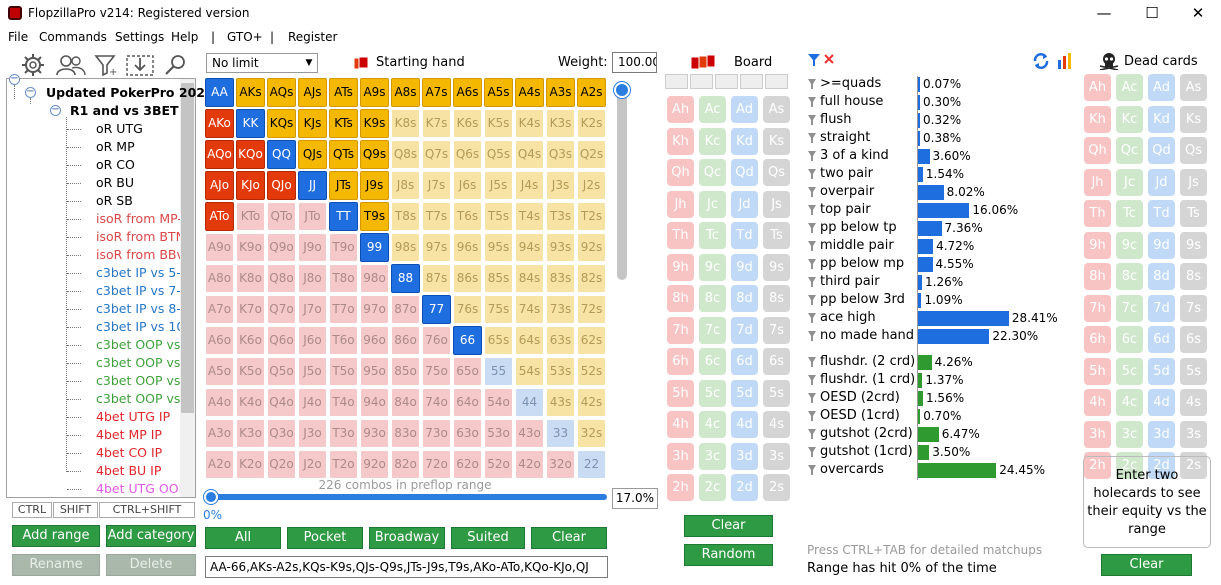 This screenshot has height=585, width=1221. I want to click on board-card: 9h, so click(680, 267).